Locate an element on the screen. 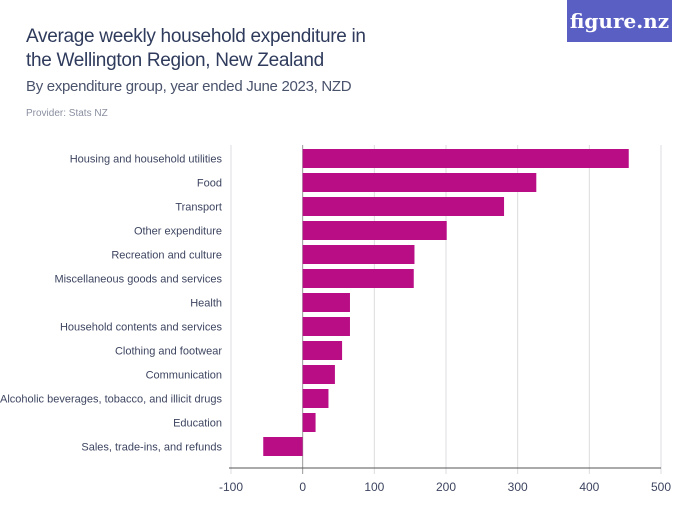 Image resolution: width=700 pixels, height=525 pixels. category-label: Other expenditure is located at coordinates (178, 232).